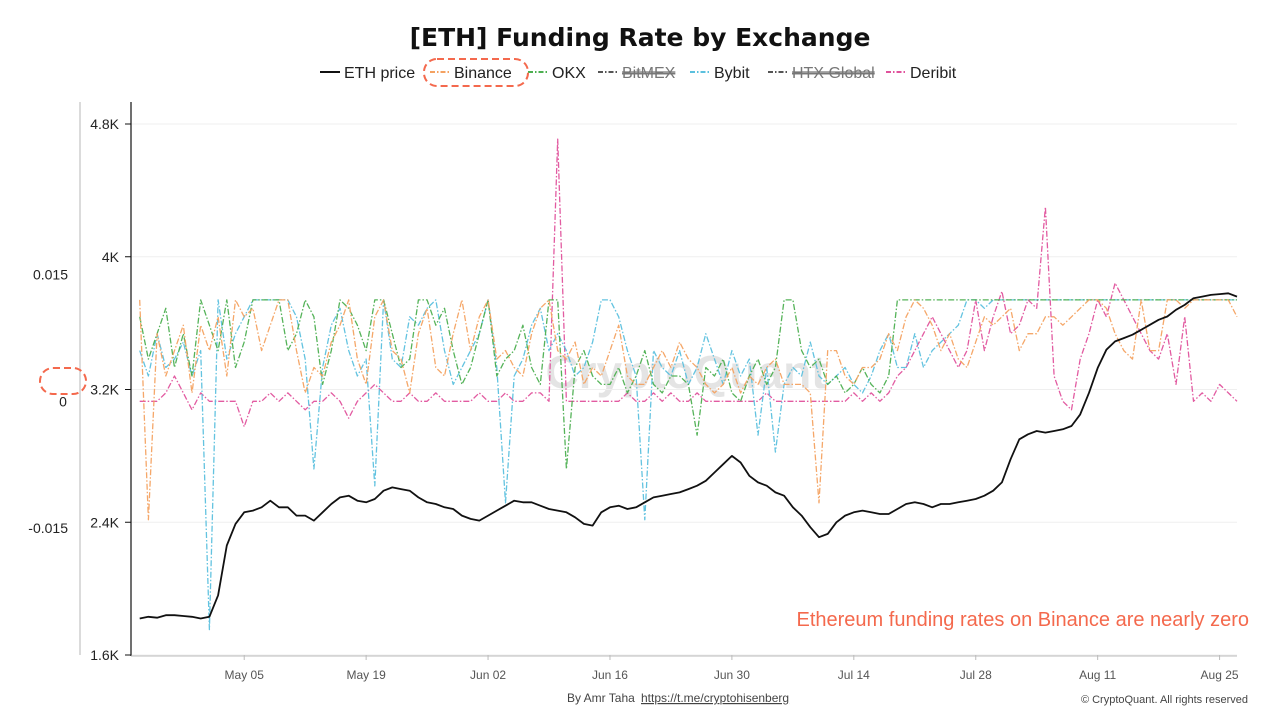 Image resolution: width=1280 pixels, height=720 pixels. What do you see at coordinates (732, 675) in the screenshot?
I see `x-tick-label: Jun 30` at bounding box center [732, 675].